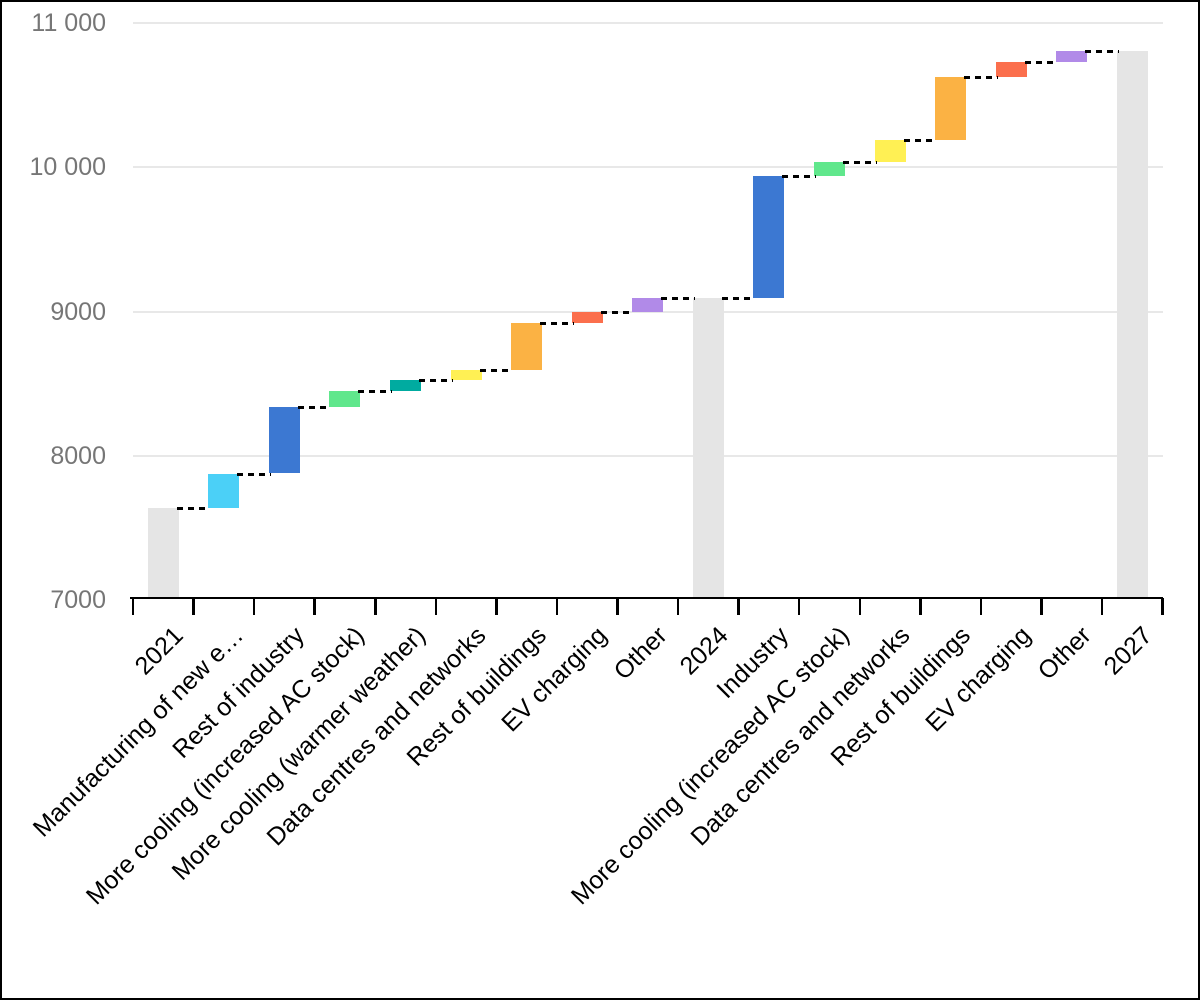  I want to click on y-axis-tick-label: 9000, so click(78, 311).